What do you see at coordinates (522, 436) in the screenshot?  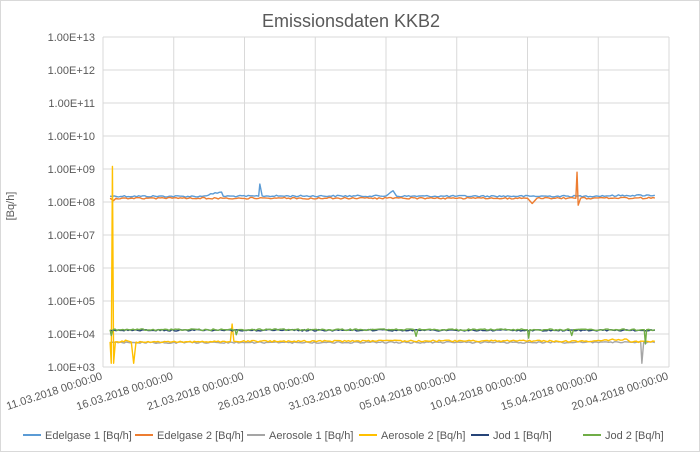 I see `legend-label: Jod 1 [Bq/h]` at bounding box center [522, 436].